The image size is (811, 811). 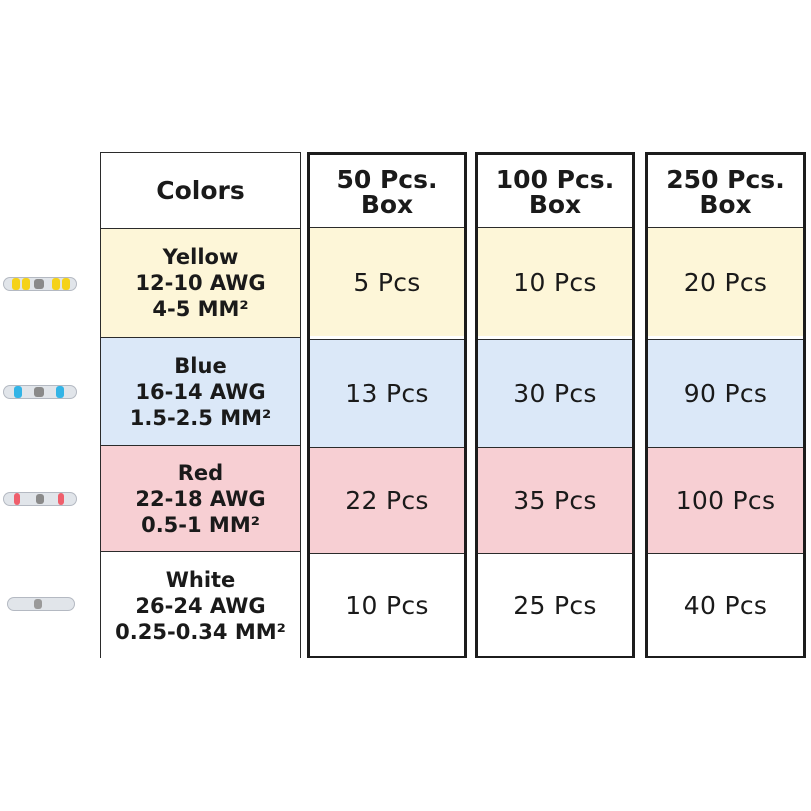 I want to click on red-connector-icon, so click(x=40, y=499).